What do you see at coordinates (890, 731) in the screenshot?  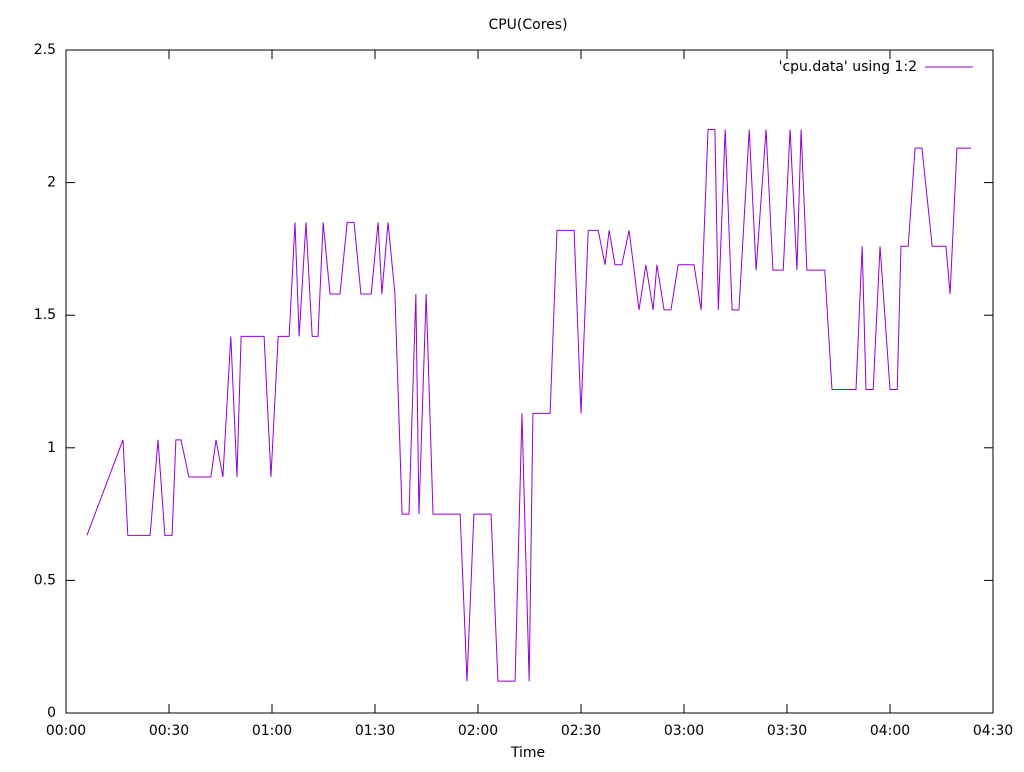 I see `x-tick-label: 04:00` at bounding box center [890, 731].